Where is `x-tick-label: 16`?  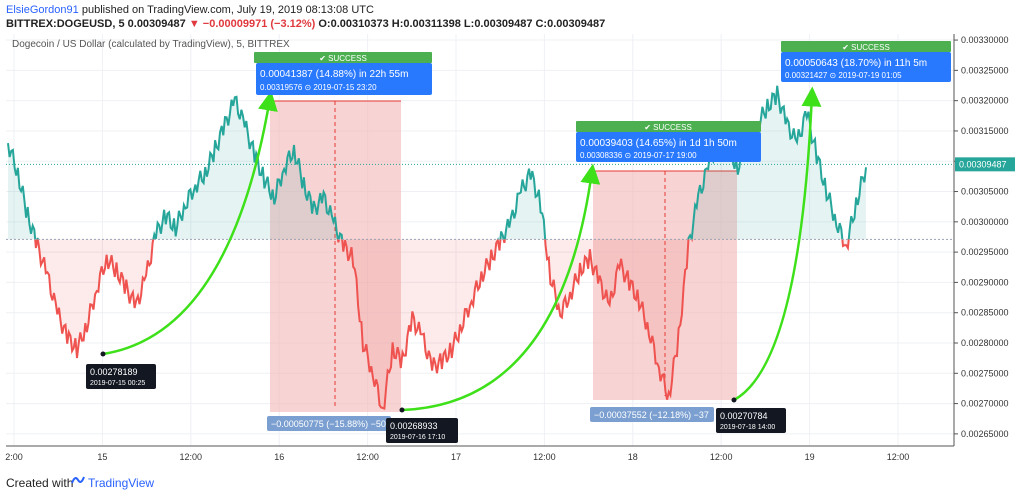
x-tick-label: 16 is located at coordinates (279, 457).